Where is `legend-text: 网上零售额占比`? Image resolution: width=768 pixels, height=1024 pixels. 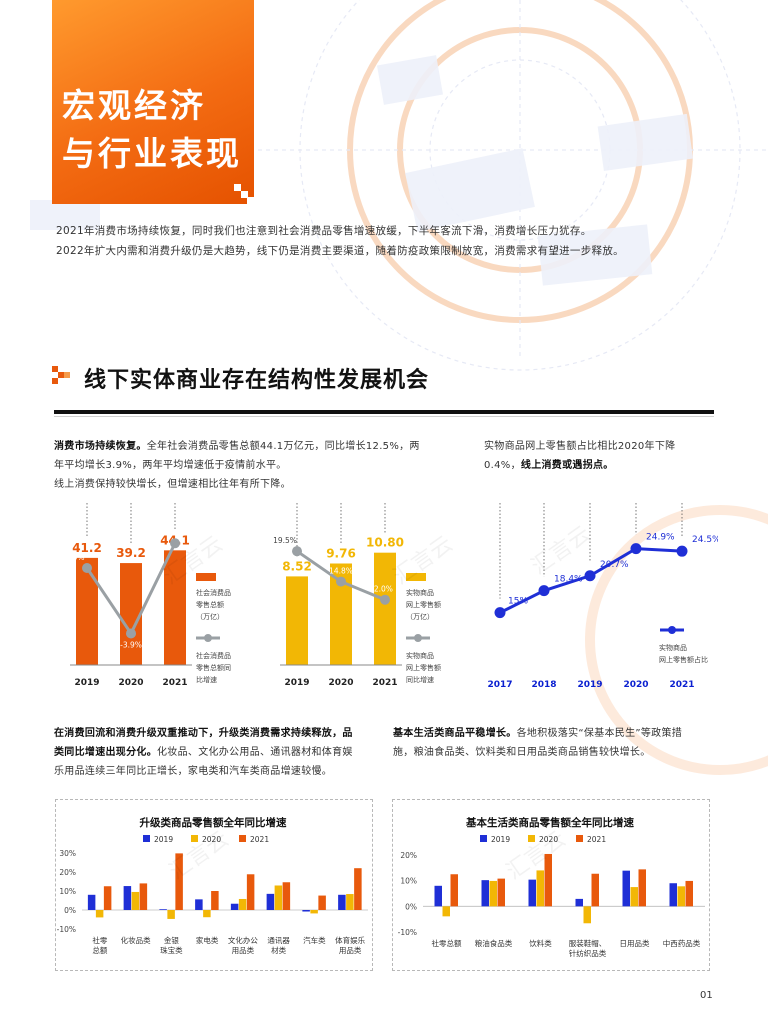 legend-text: 网上零售额占比 is located at coordinates (683, 659).